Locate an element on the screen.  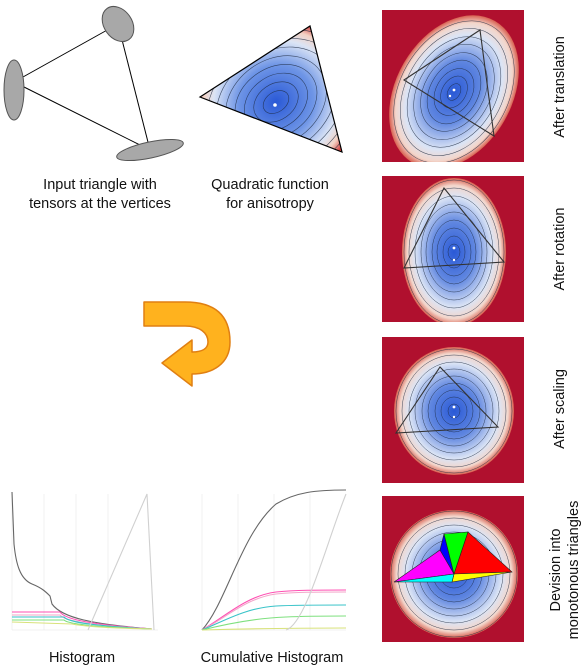
tensor-glyph-bottom is located at coordinates (150, 150).